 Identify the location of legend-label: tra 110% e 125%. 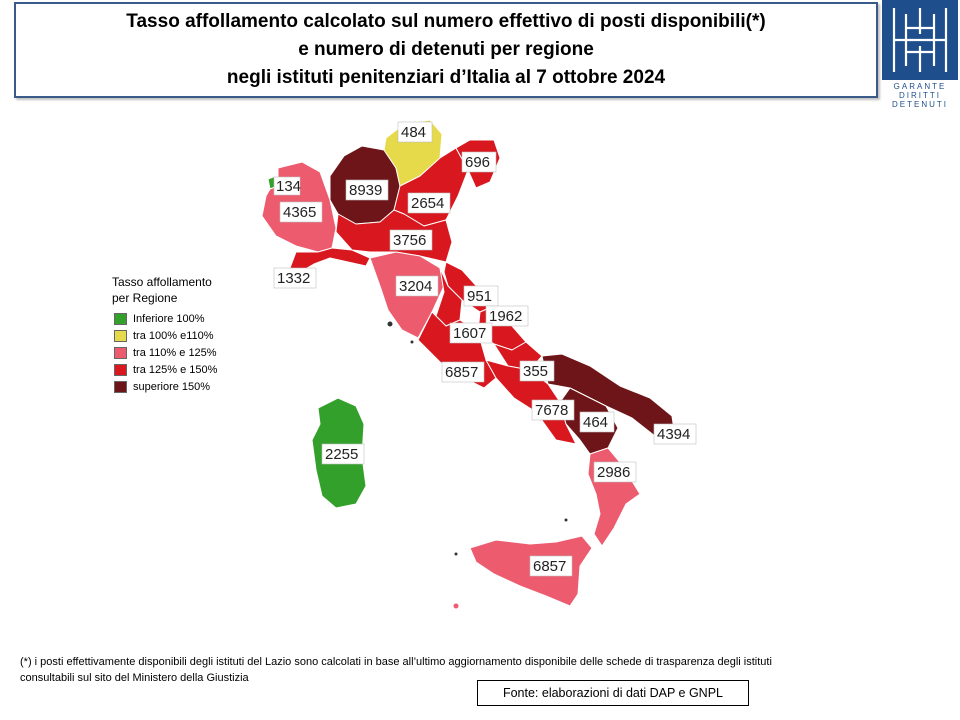
(175, 352).